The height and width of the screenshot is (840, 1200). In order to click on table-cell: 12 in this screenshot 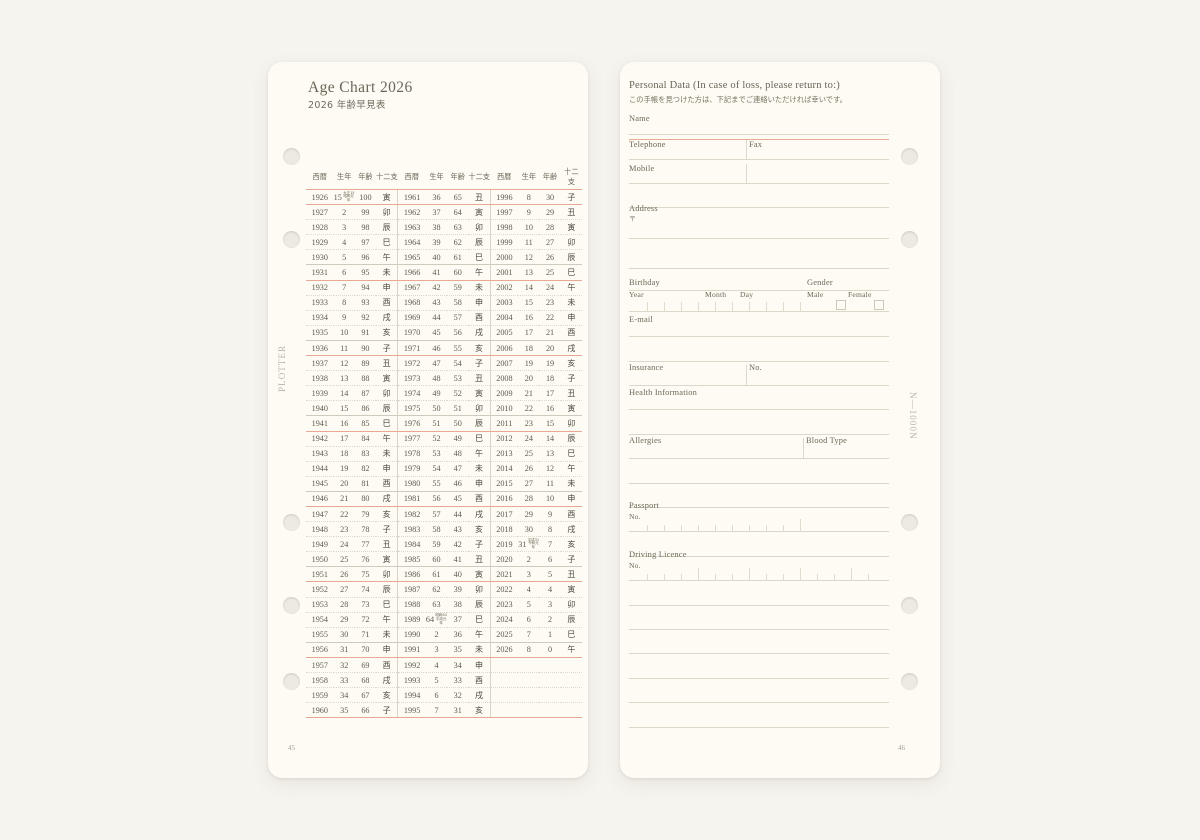, I will do `click(550, 469)`.